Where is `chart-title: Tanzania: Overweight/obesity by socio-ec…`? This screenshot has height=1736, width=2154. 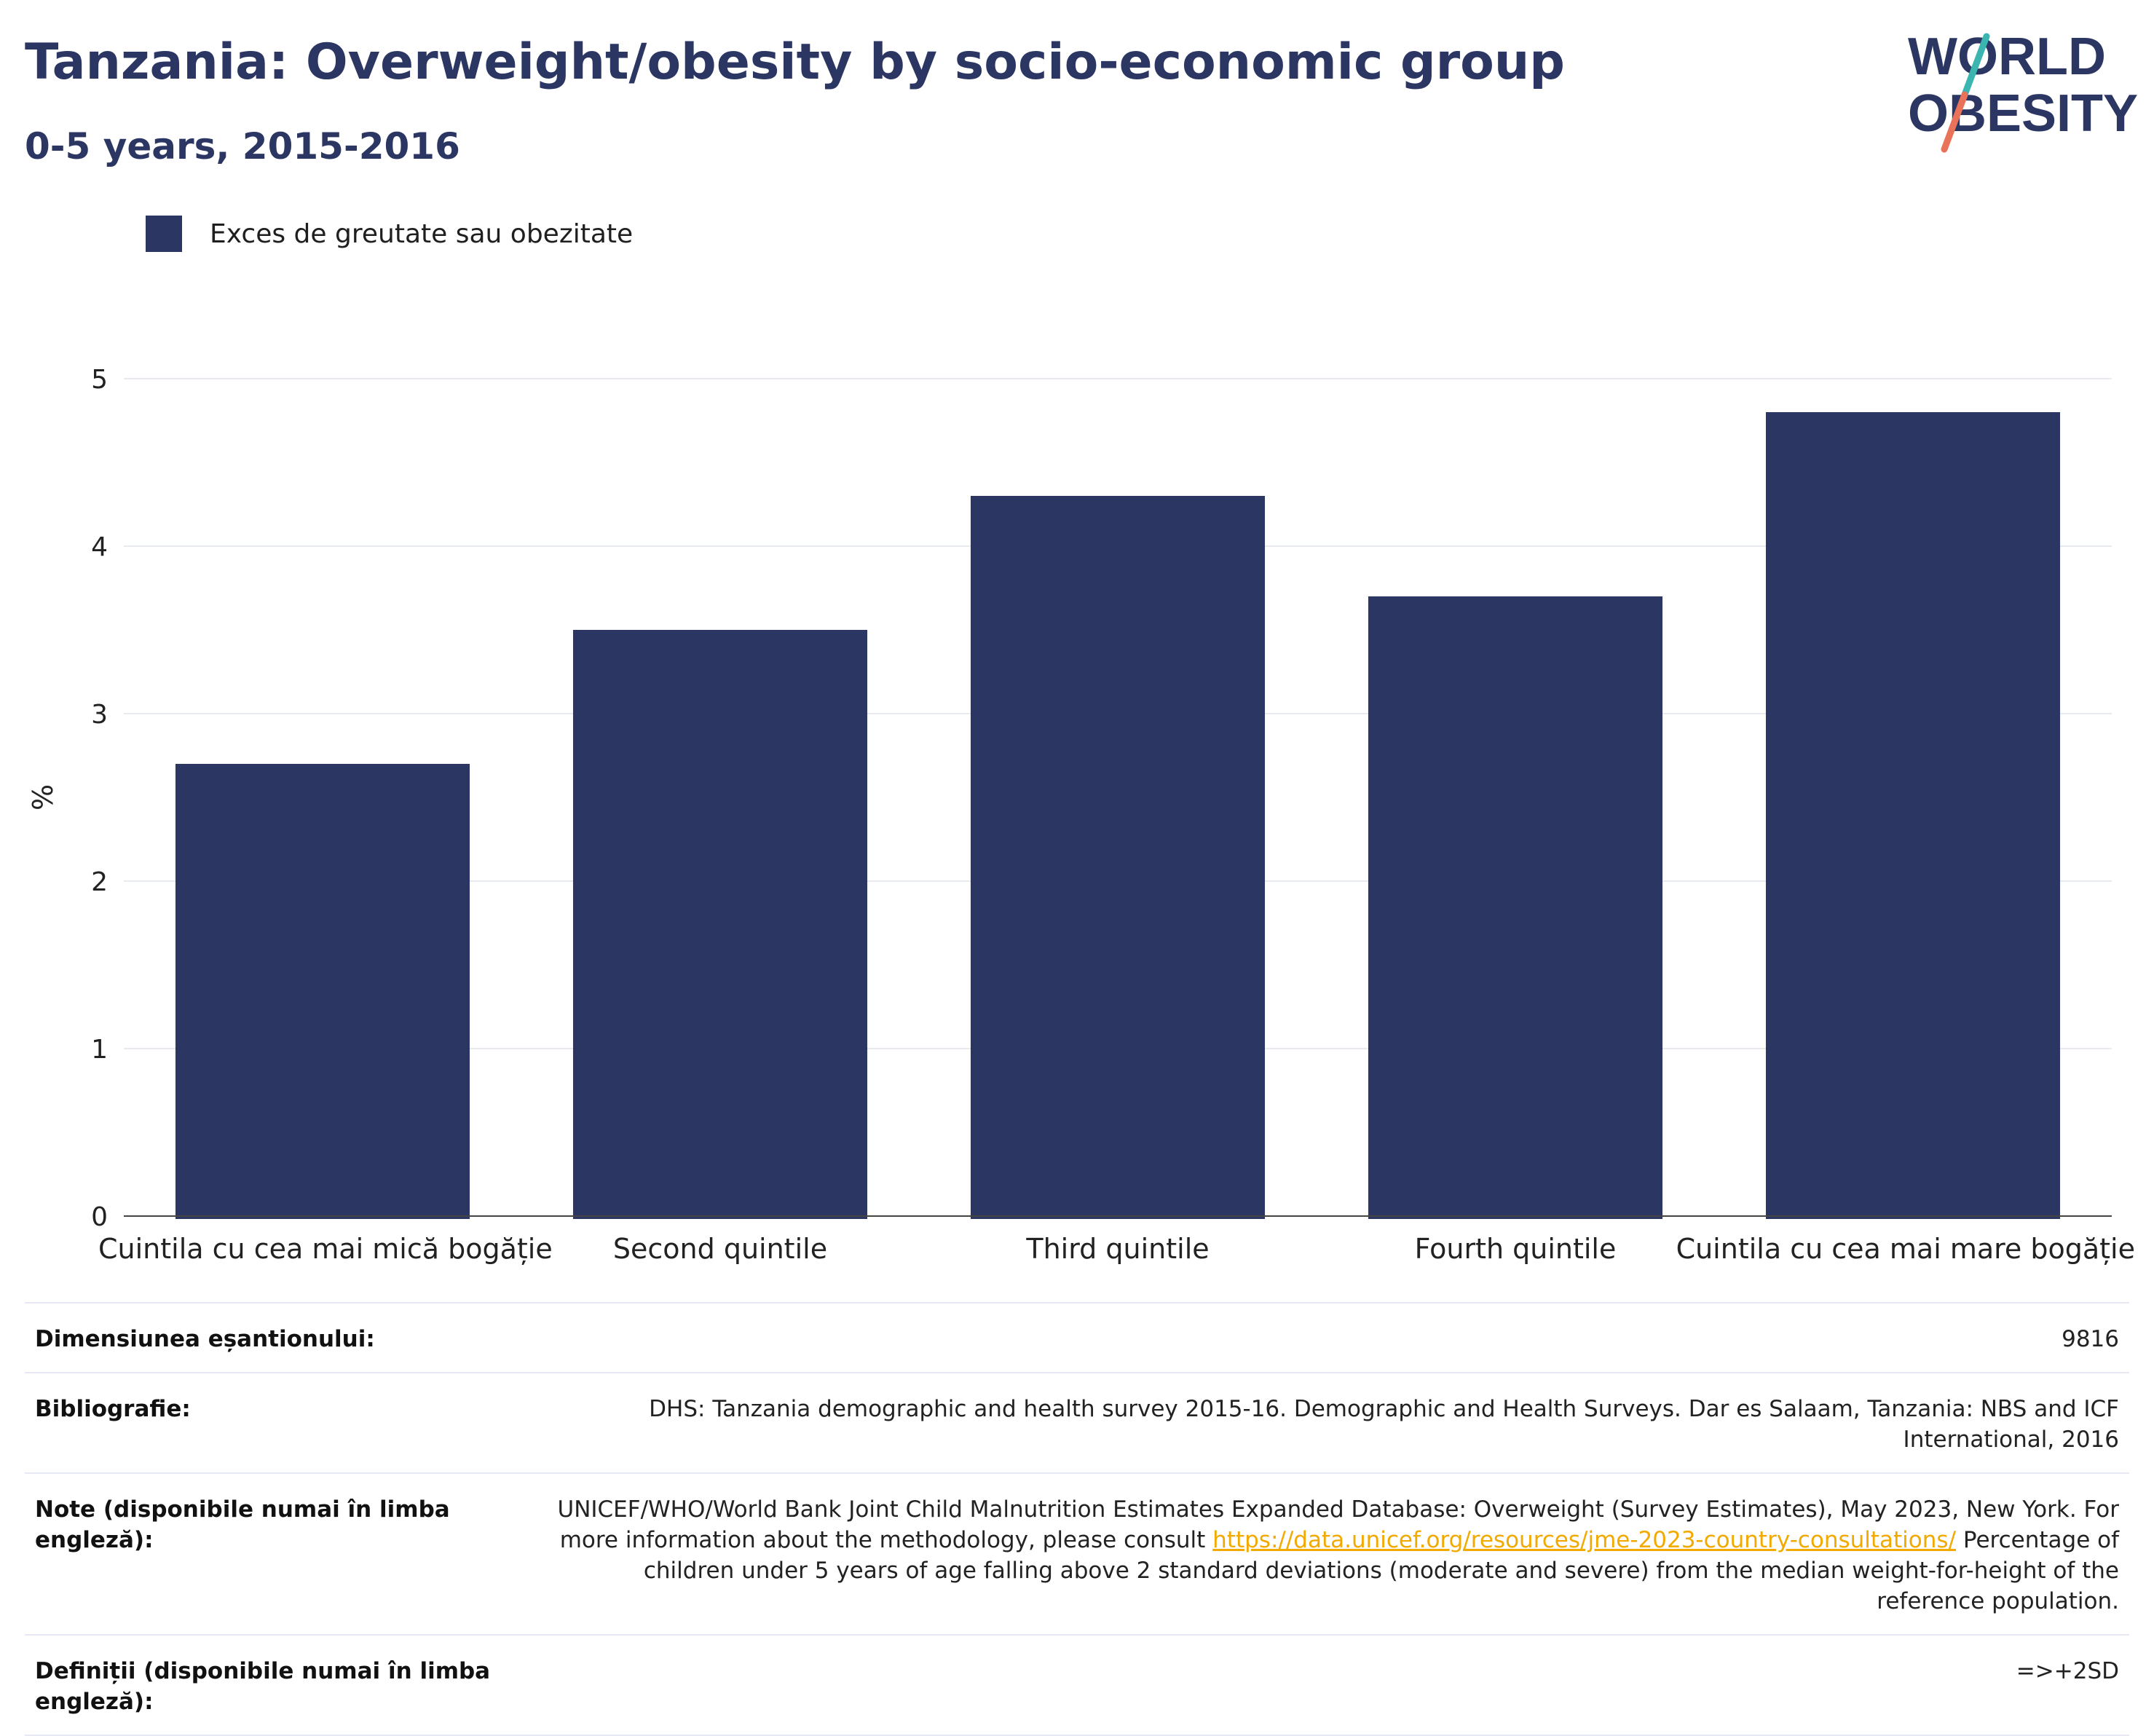
chart-title: Tanzania: Overweight/obesity by socio-ec… is located at coordinates (795, 62).